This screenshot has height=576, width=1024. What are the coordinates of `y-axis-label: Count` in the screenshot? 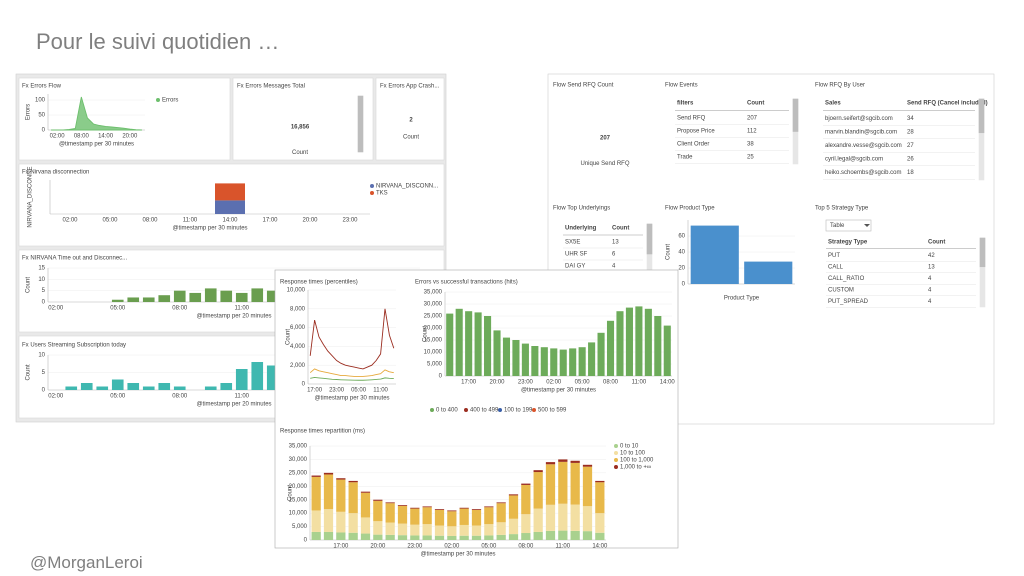 It's located at (426, 334).